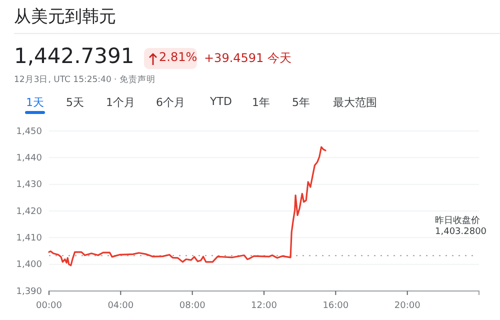 The image size is (500, 320). Describe the element at coordinates (170, 102) in the screenshot. I see `text: 6个月` at that location.